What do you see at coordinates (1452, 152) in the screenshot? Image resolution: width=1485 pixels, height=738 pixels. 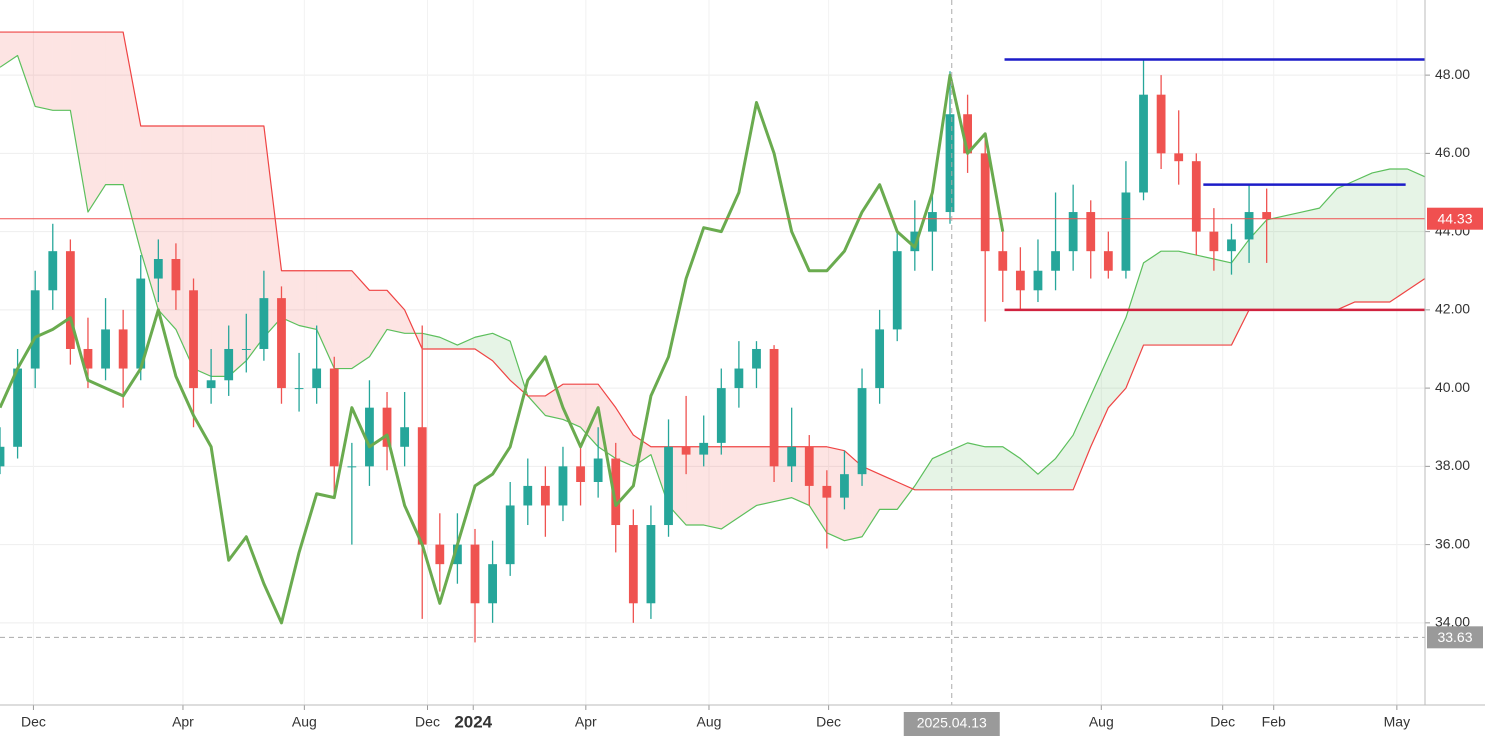 I see `y-tick-label: 46.00` at bounding box center [1452, 152].